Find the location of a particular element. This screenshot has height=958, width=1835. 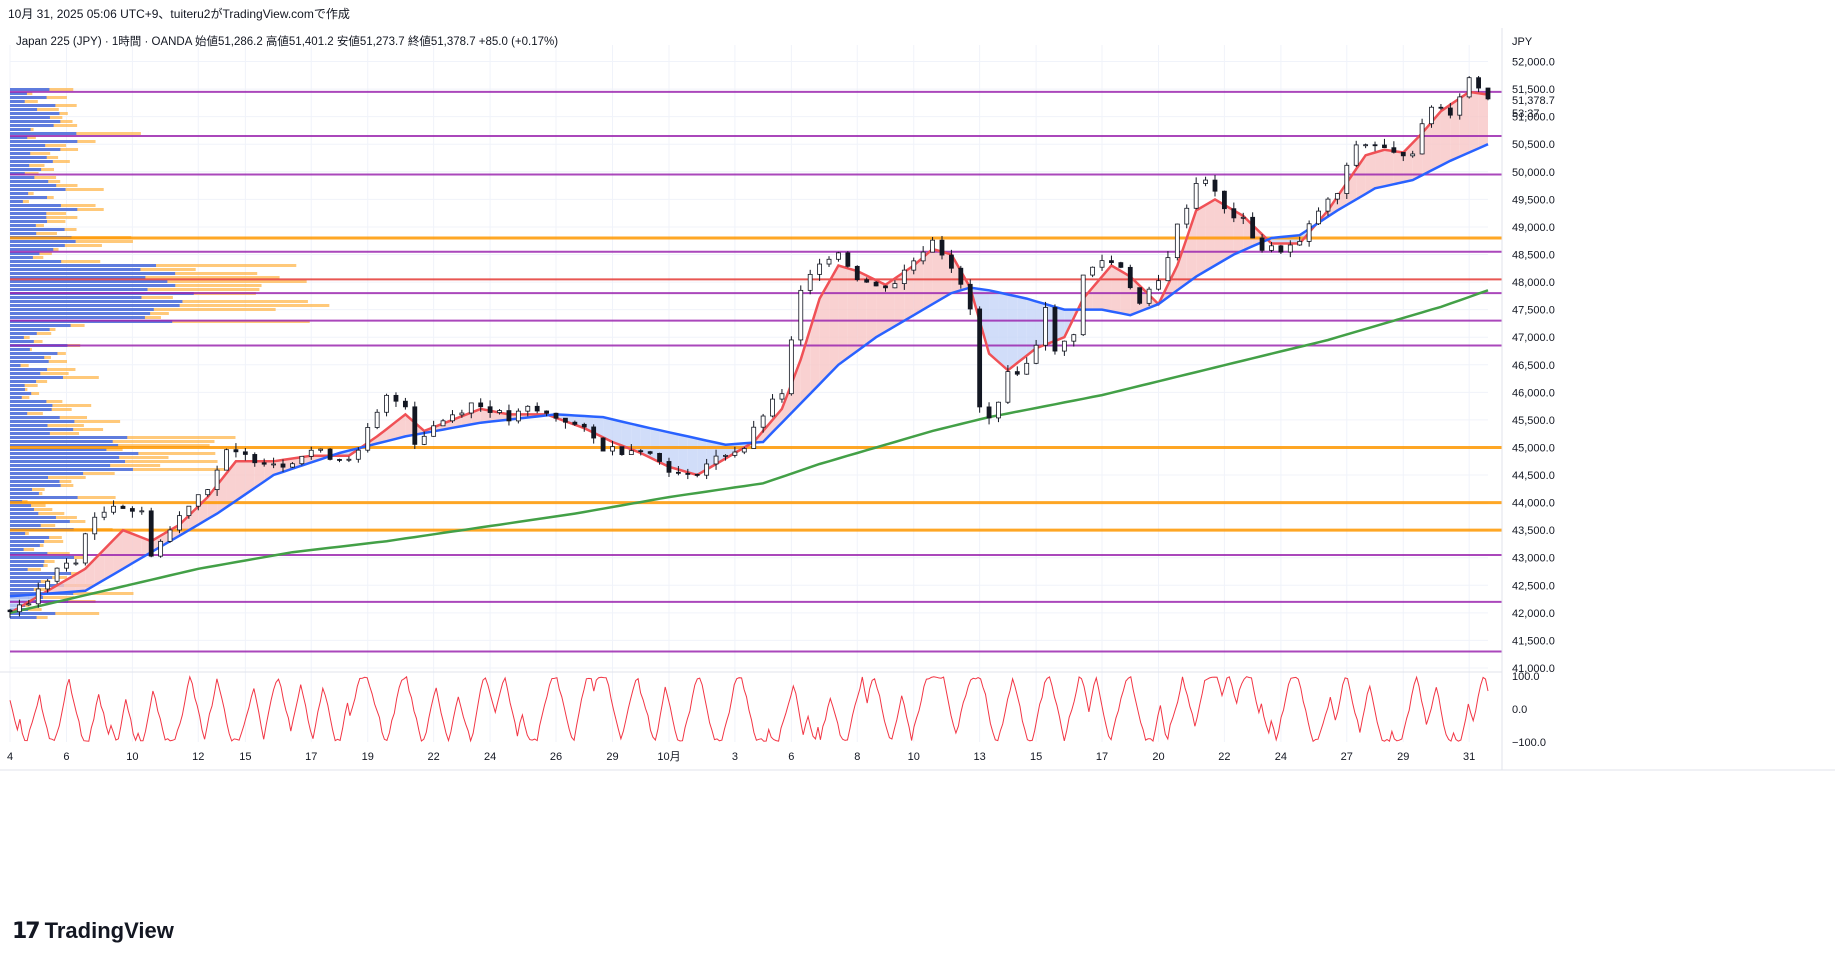

y-tick-label: 51,000.0 is located at coordinates (1533, 118).